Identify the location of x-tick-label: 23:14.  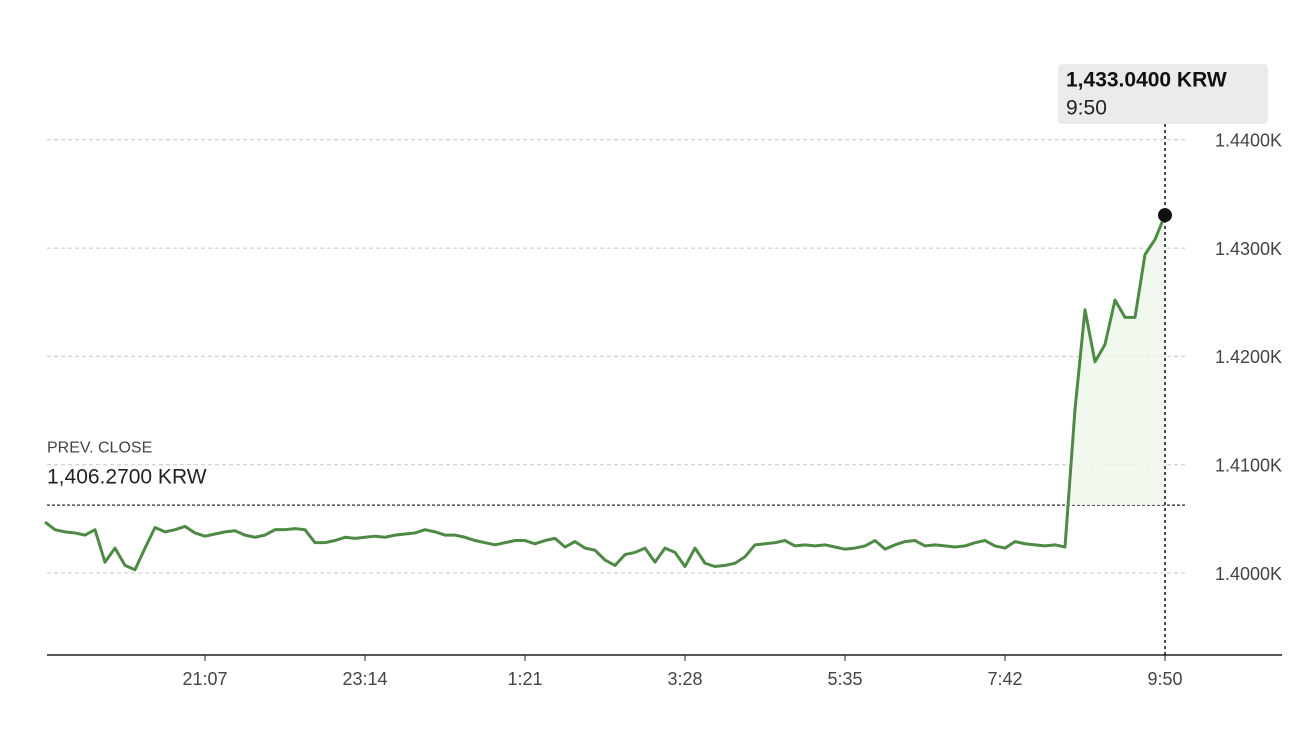
(364, 679).